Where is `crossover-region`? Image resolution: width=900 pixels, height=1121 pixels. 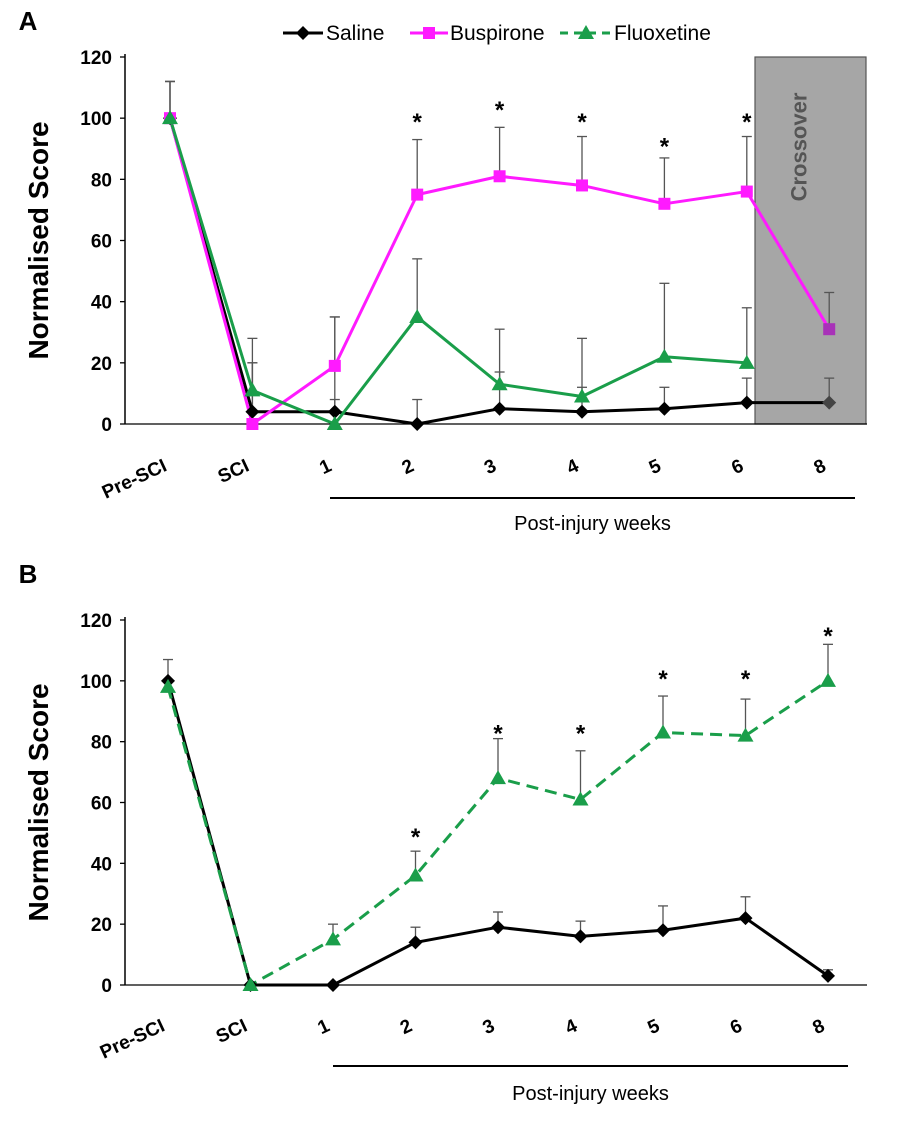 crossover-region is located at coordinates (810, 240).